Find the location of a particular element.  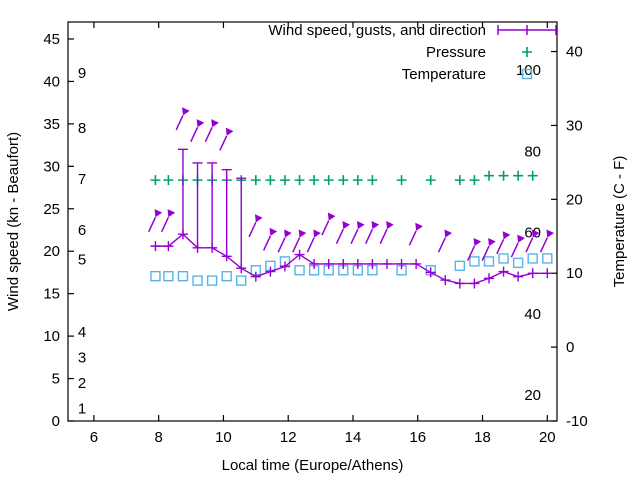

x-tick-label: 16 is located at coordinates (417, 437).